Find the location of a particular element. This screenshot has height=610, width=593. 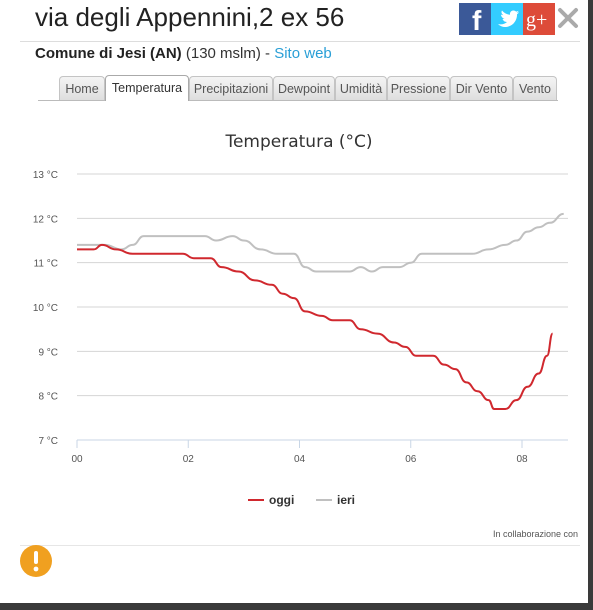

series-line-ieri is located at coordinates (320, 242).